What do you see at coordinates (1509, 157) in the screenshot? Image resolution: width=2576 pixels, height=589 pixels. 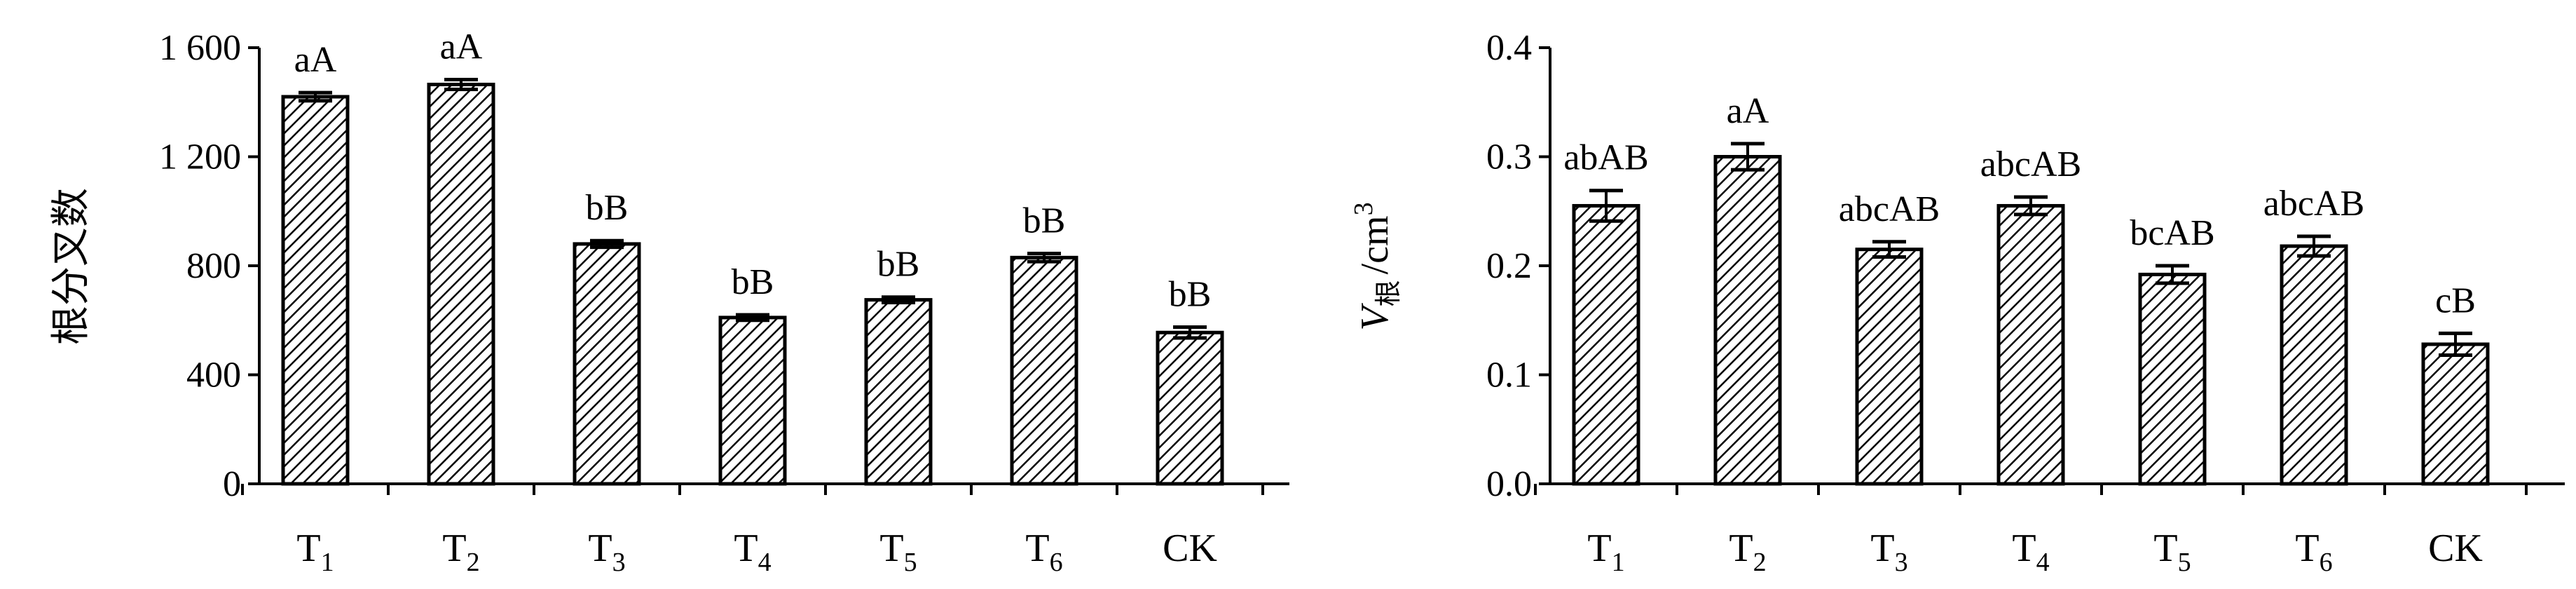 I see `y-tick-label: 0.3` at bounding box center [1509, 157].